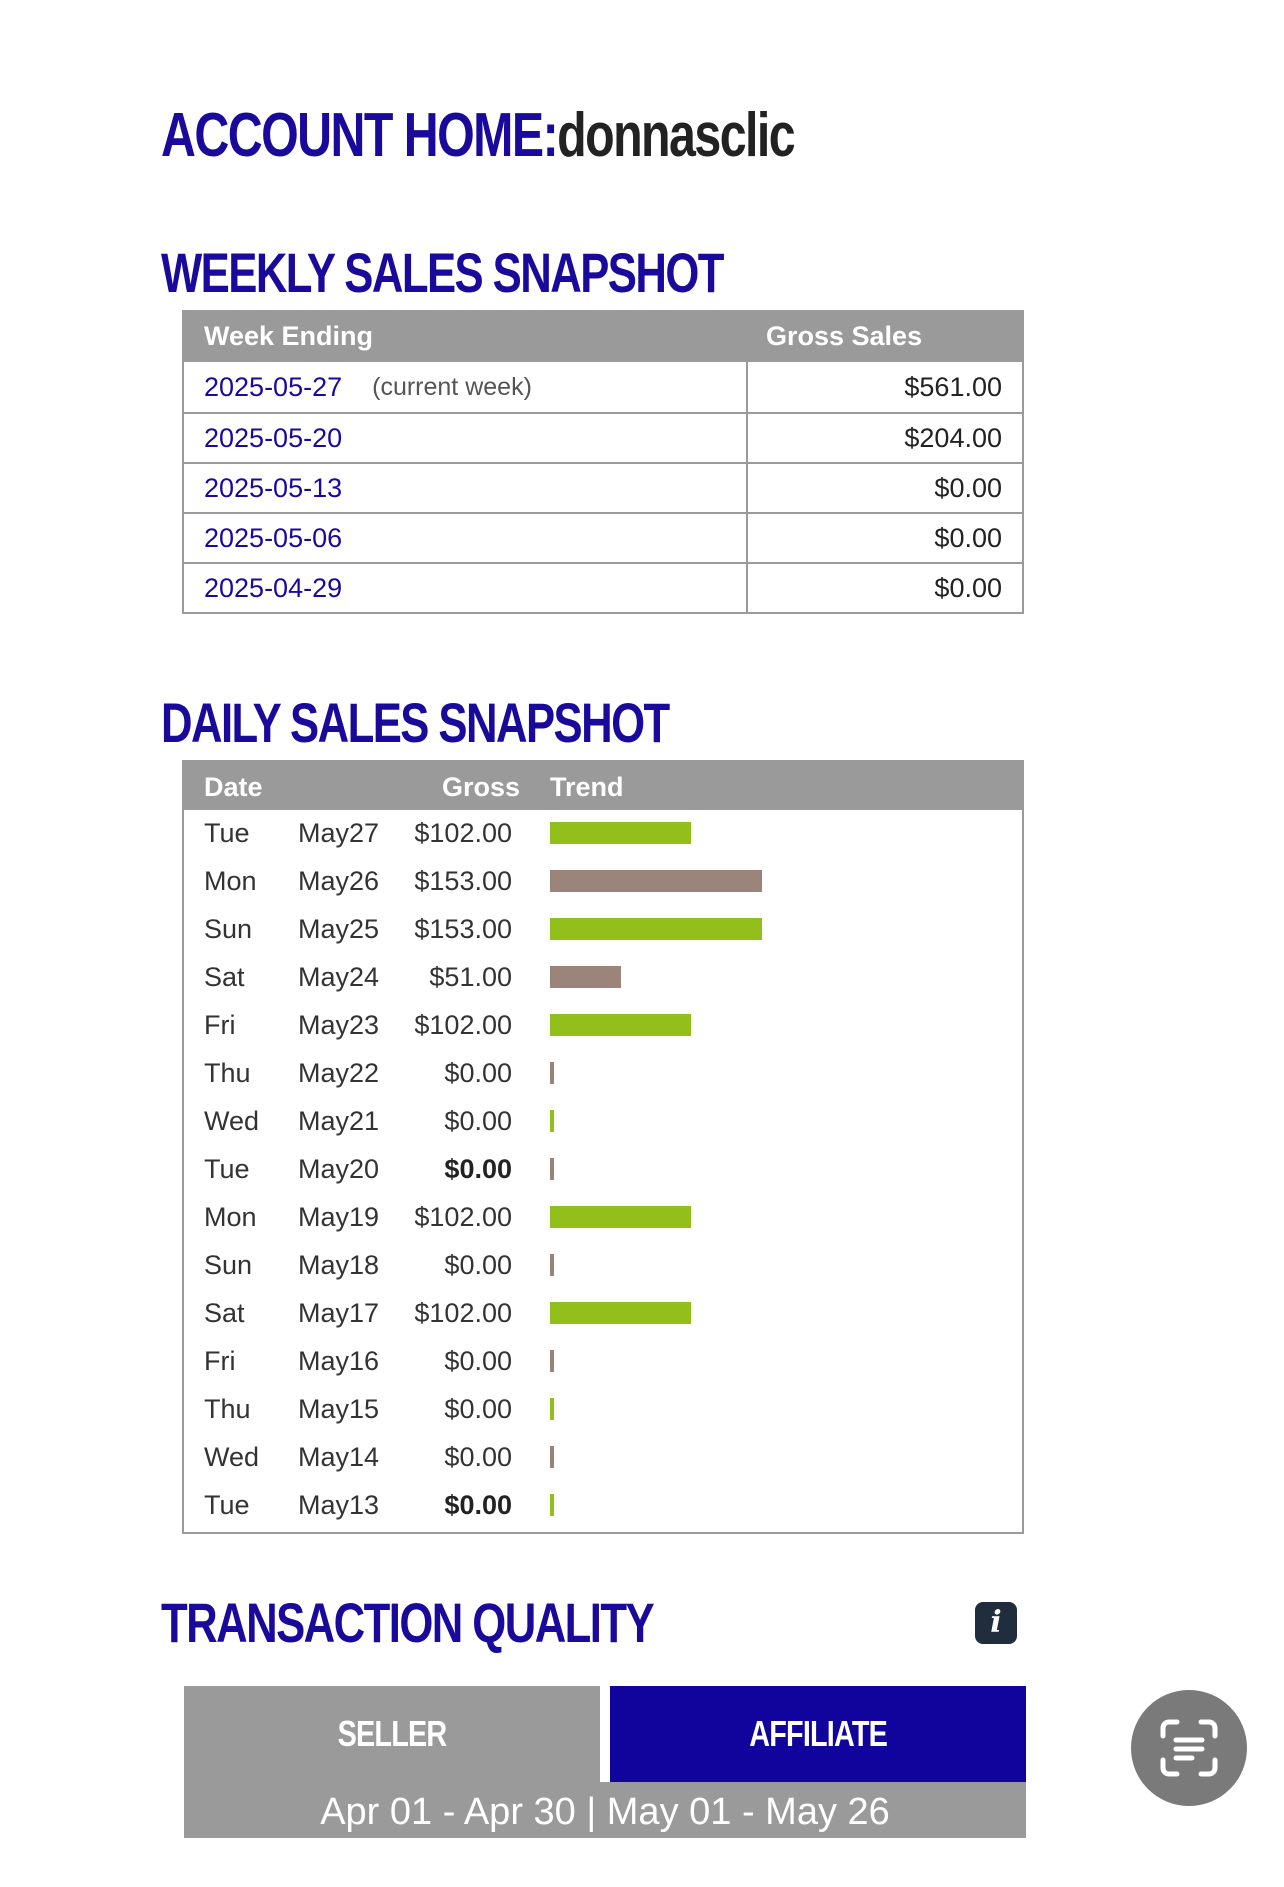 The width and height of the screenshot is (1284, 1887). Describe the element at coordinates (466, 438) in the screenshot. I see `week-ending-cell: 2025-05-20` at that location.